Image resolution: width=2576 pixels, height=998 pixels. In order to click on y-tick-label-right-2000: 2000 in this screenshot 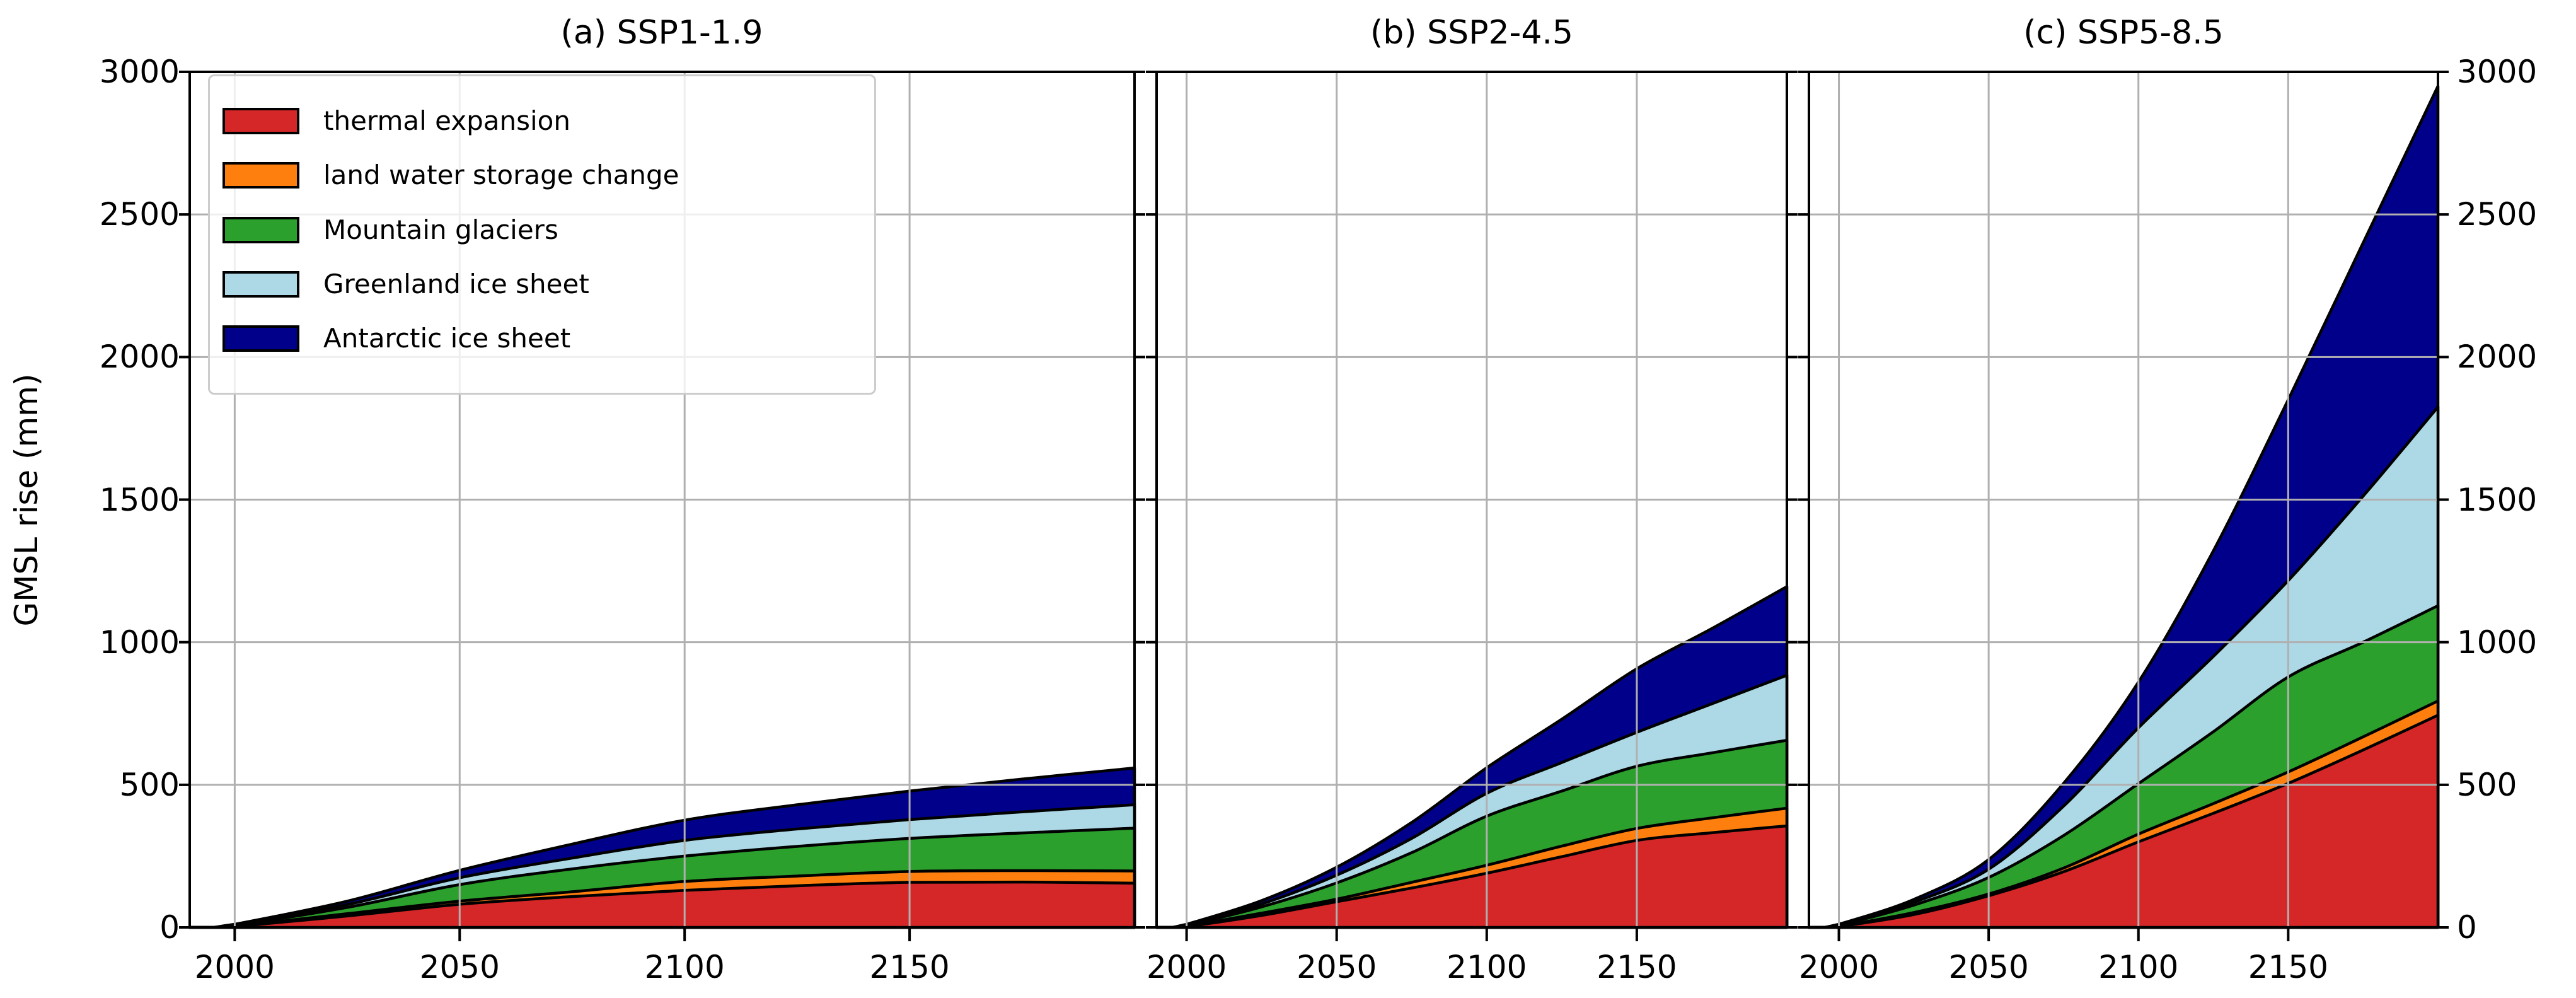, I will do `click(2498, 357)`.